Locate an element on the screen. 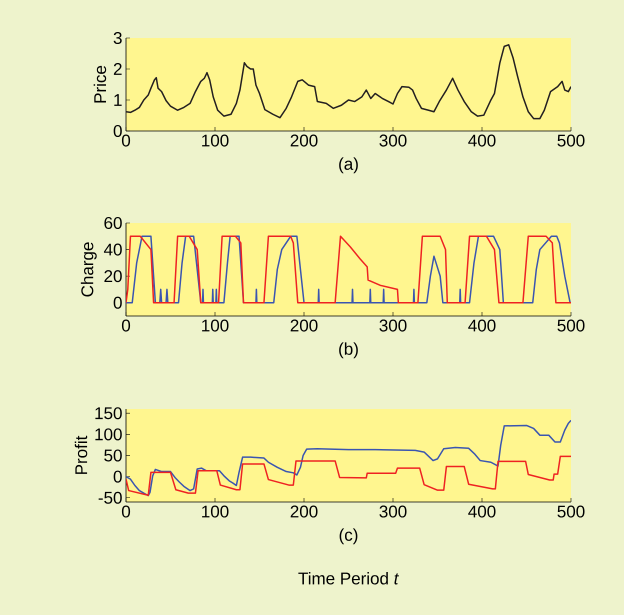  y-tick-label: 100 is located at coordinates (108, 434).